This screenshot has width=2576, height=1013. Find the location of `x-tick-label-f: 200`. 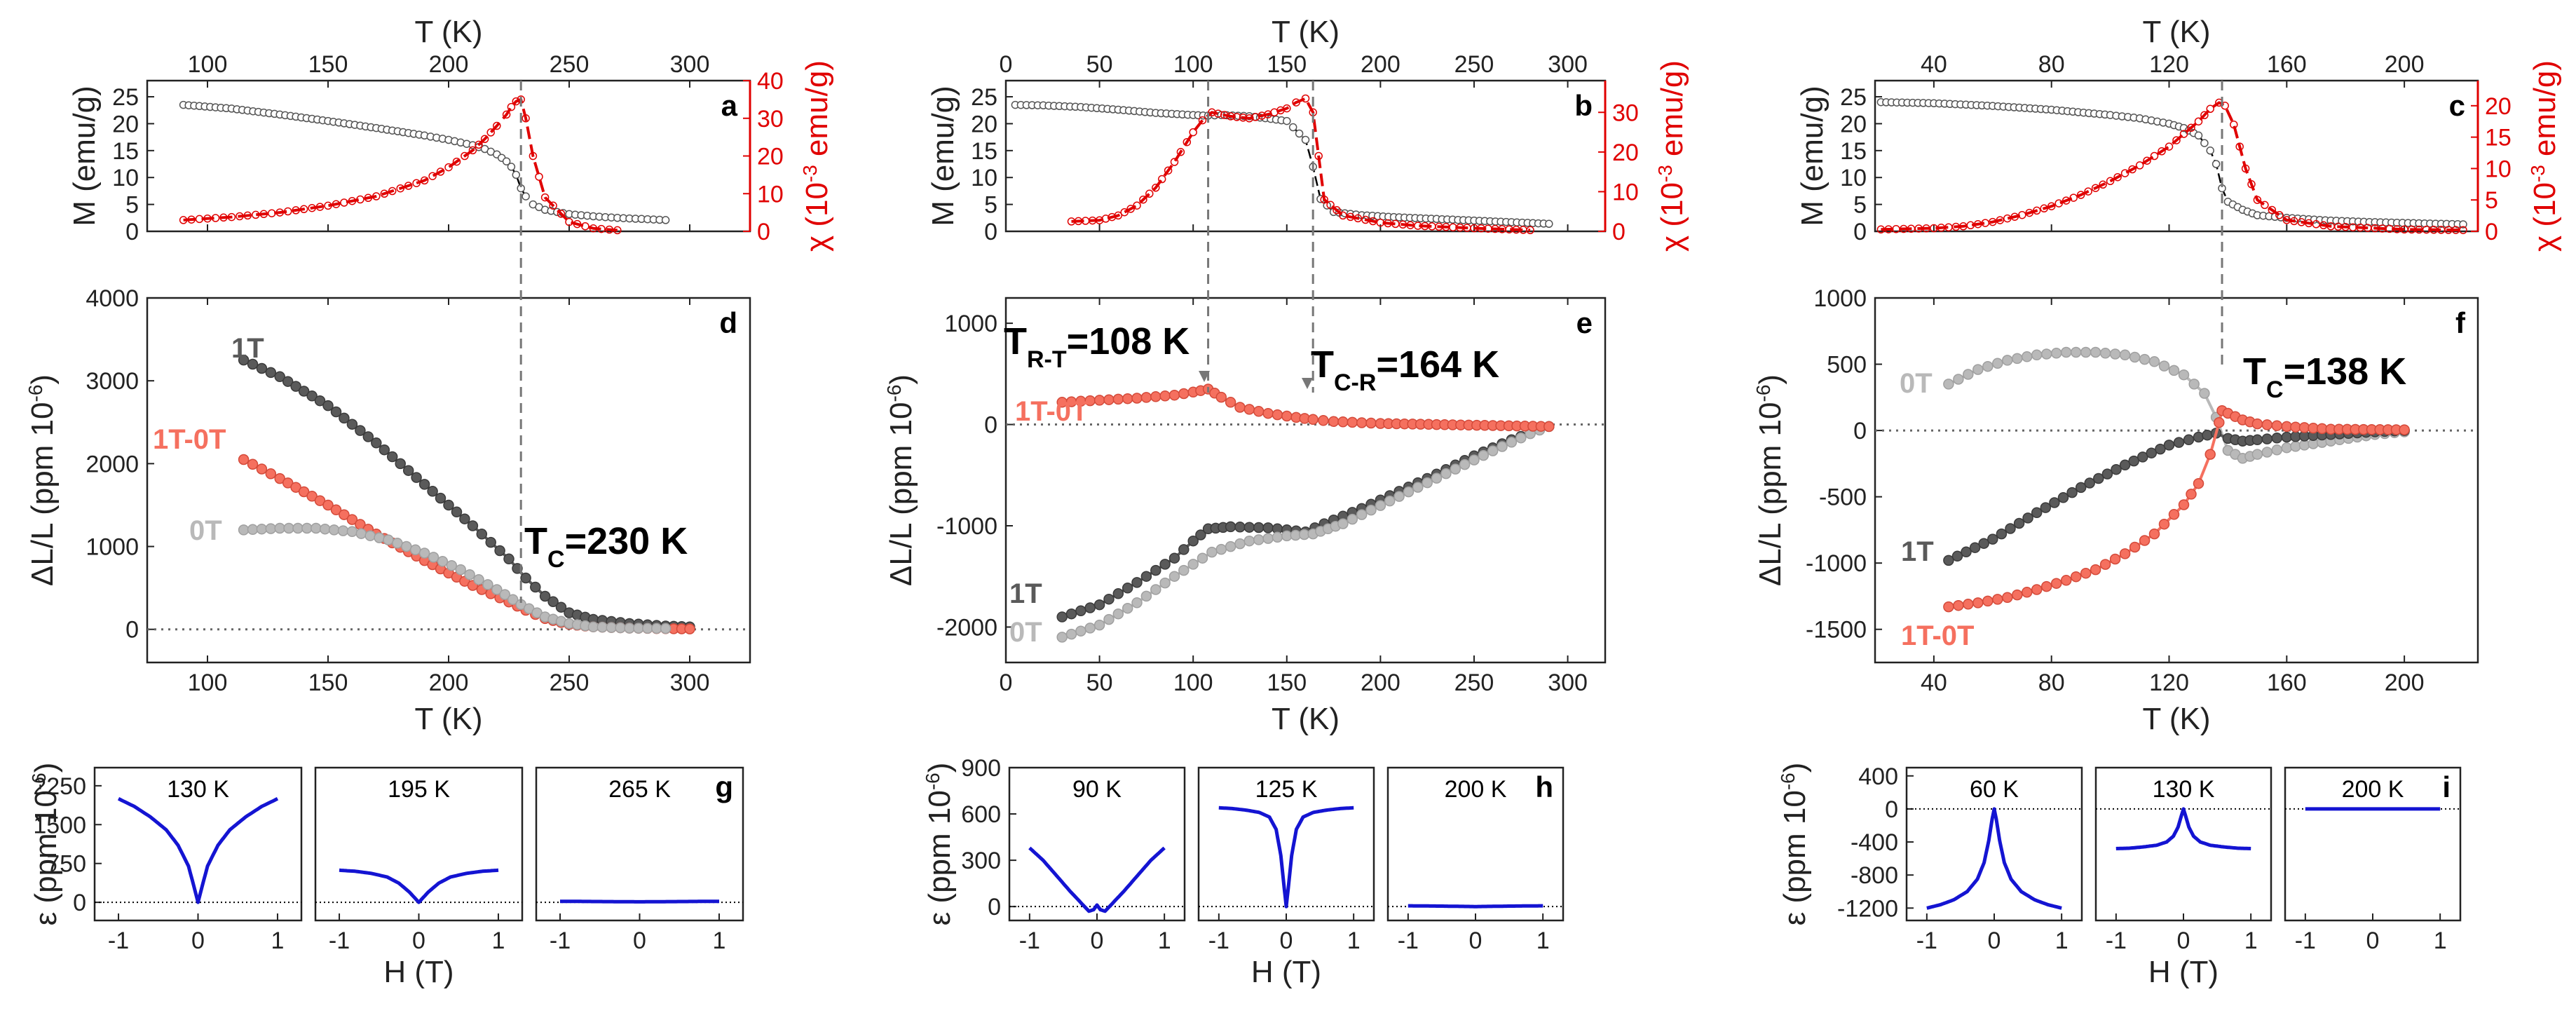

x-tick-label-f: 200 is located at coordinates (2405, 682).